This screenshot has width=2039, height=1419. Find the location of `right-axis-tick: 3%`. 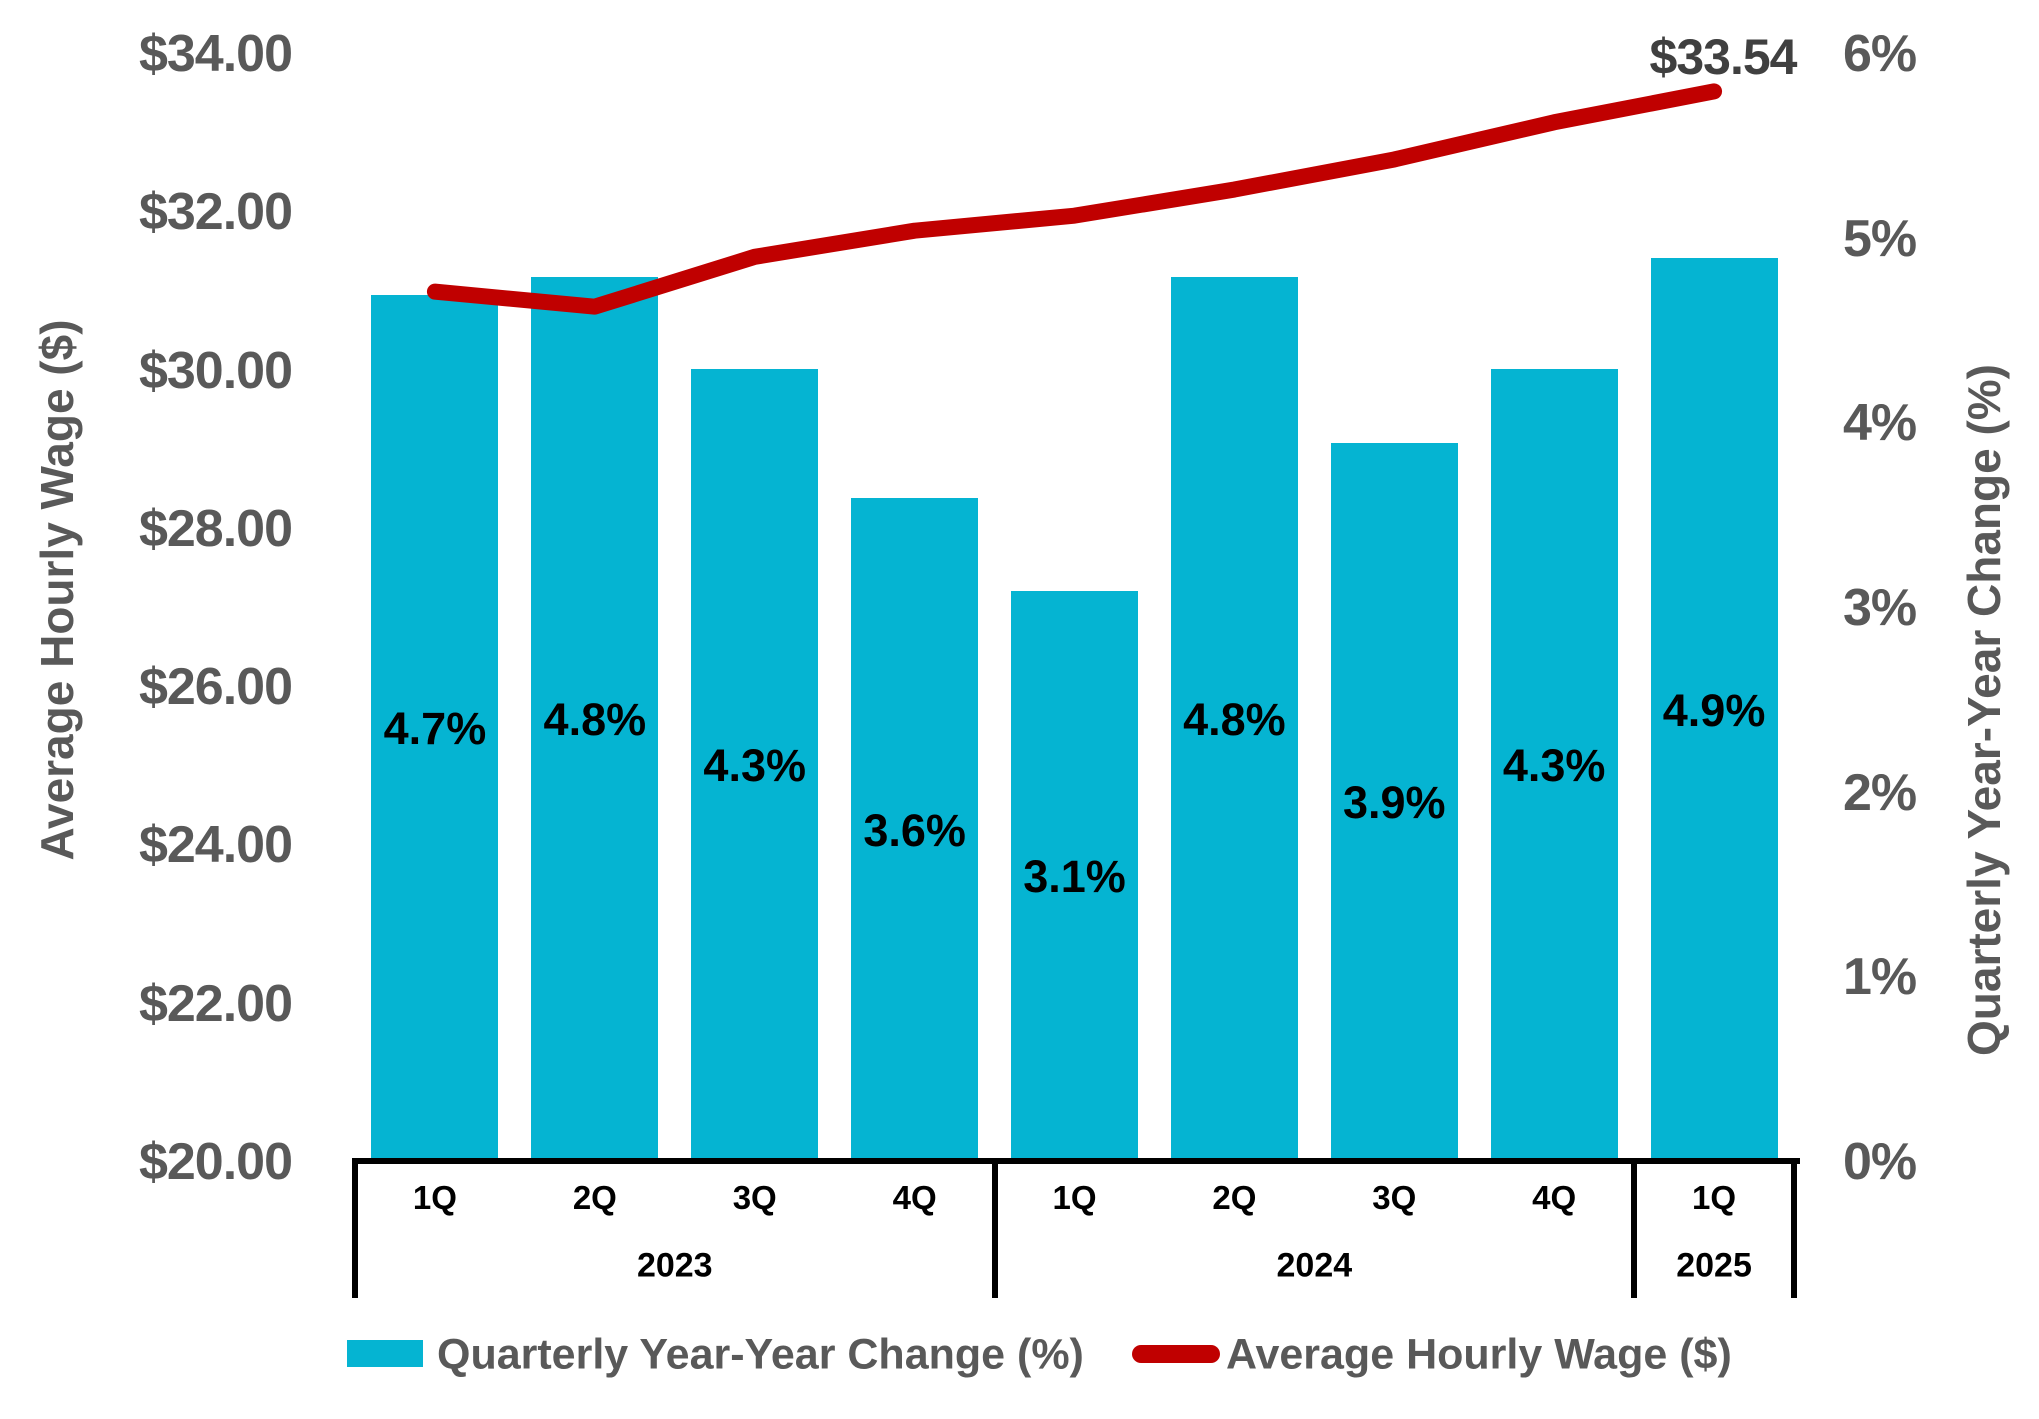

right-axis-tick: 3% is located at coordinates (1880, 607).